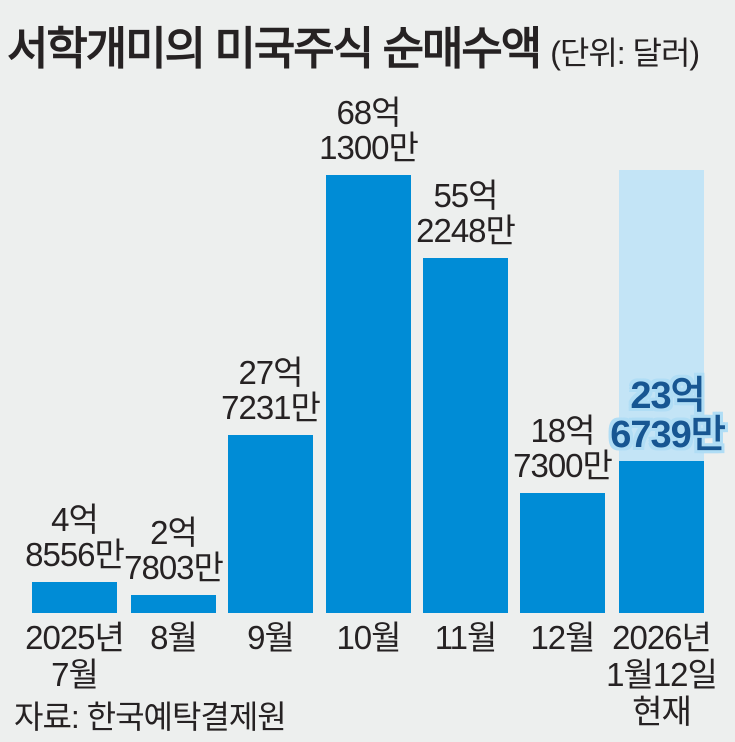 The height and width of the screenshot is (742, 735). I want to click on x-axis-label-line: 11월, so click(466, 637).